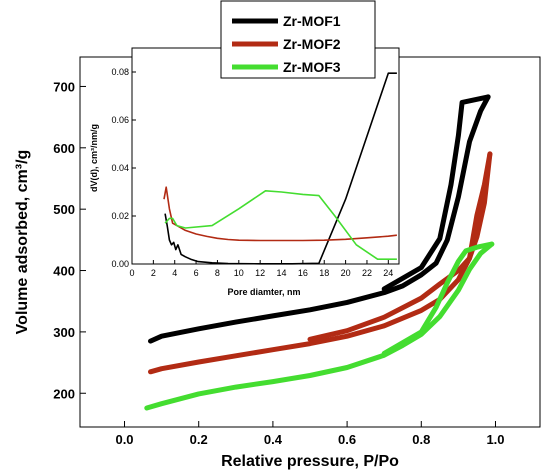 The width and height of the screenshot is (550, 473). Describe the element at coordinates (273, 439) in the screenshot. I see `main-x-tick-label: 0.4` at that location.